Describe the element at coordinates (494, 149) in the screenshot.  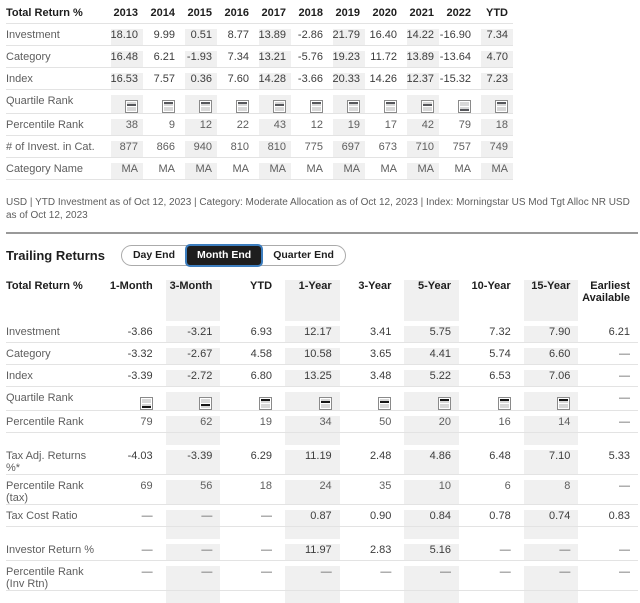
I see `value-cell: 749` at that location.